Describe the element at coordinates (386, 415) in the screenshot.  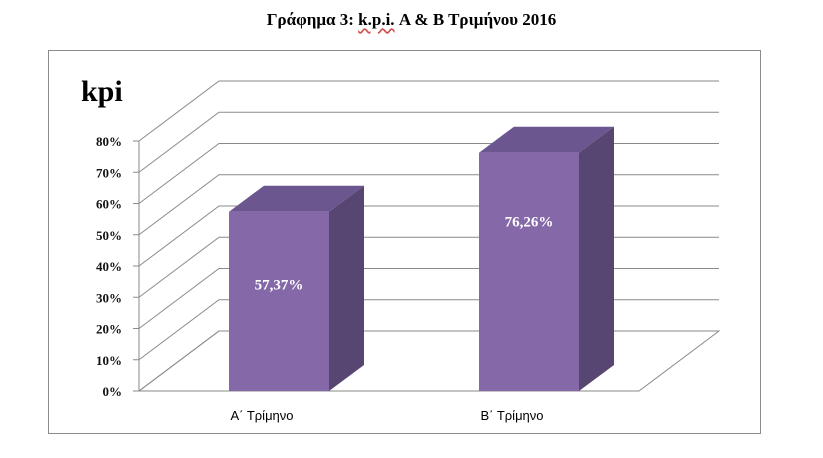
I see `category-labels: Α΄ Τρίμηνο Β΄ Τρίμηνο` at that location.